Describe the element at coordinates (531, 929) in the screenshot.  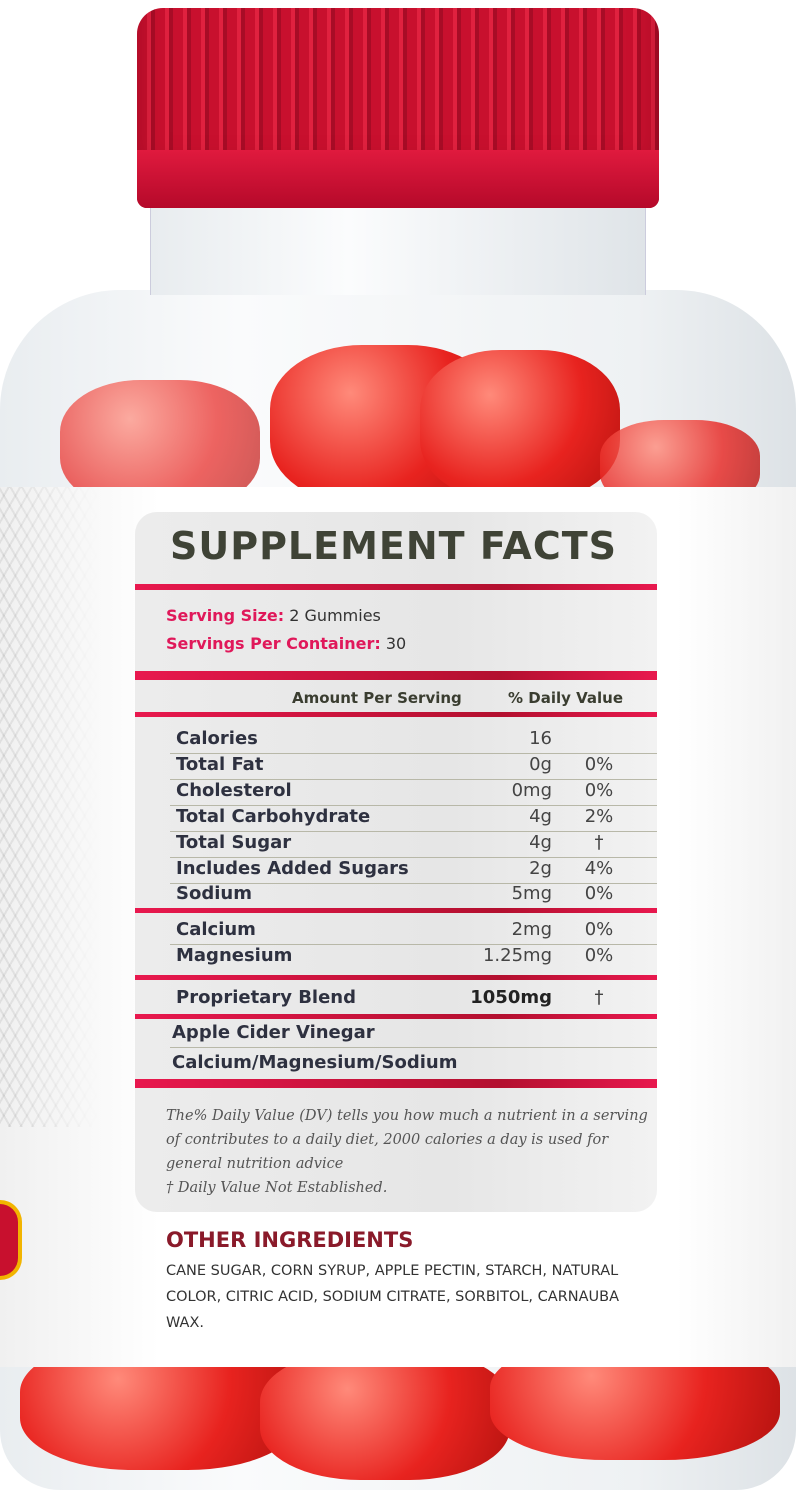
I see `nutrient-amount: 2mg` at that location.